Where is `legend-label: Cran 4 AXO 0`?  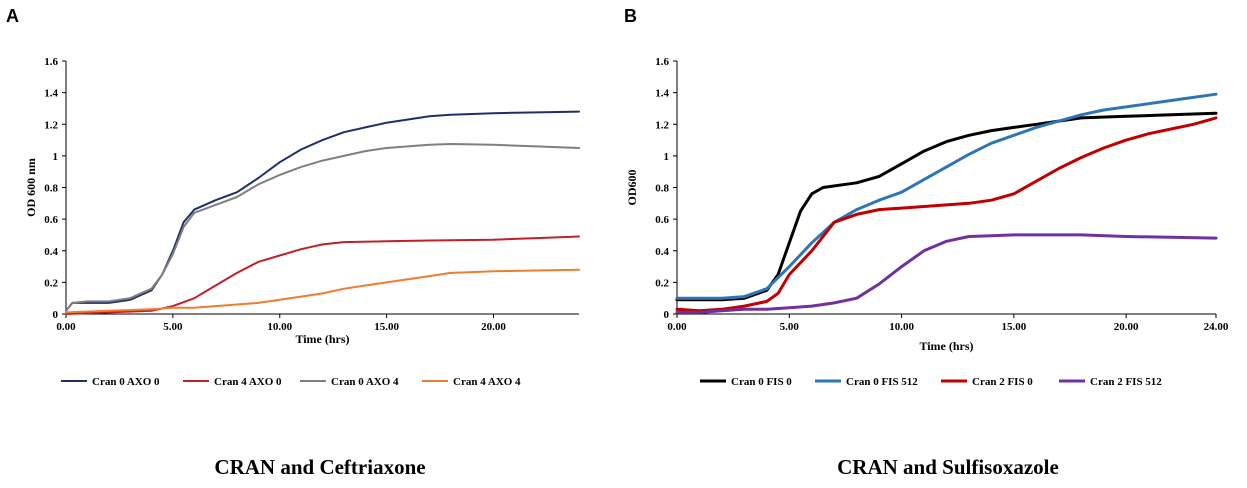
legend-label: Cran 4 AXO 0 is located at coordinates (248, 382).